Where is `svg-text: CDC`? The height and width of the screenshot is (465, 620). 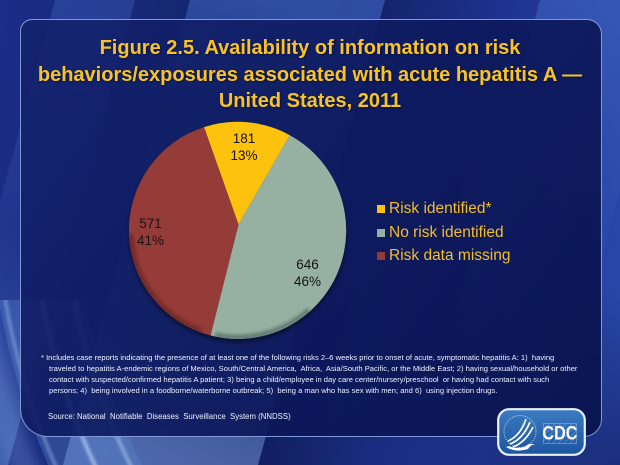
svg-text: CDC is located at coordinates (559, 433).